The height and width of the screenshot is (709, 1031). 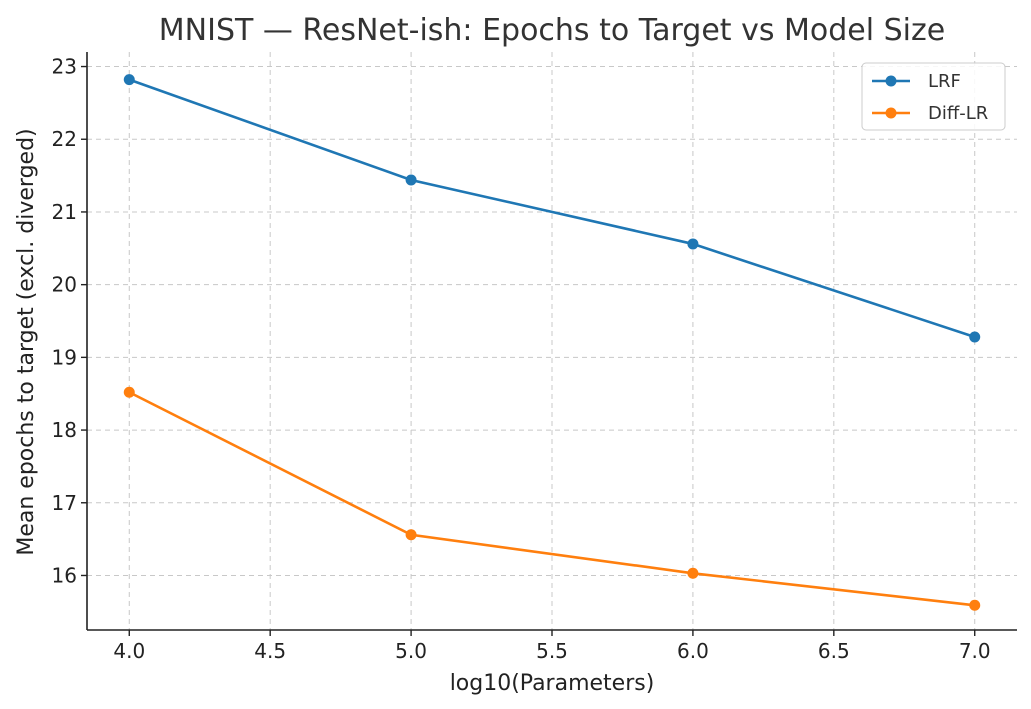 What do you see at coordinates (552, 683) in the screenshot?
I see `x-axis-label: log10(Parameters)` at bounding box center [552, 683].